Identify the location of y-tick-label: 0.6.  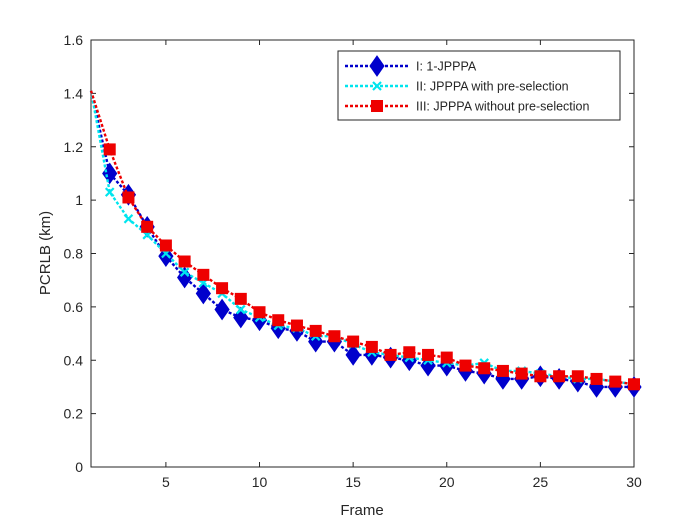
(74, 307).